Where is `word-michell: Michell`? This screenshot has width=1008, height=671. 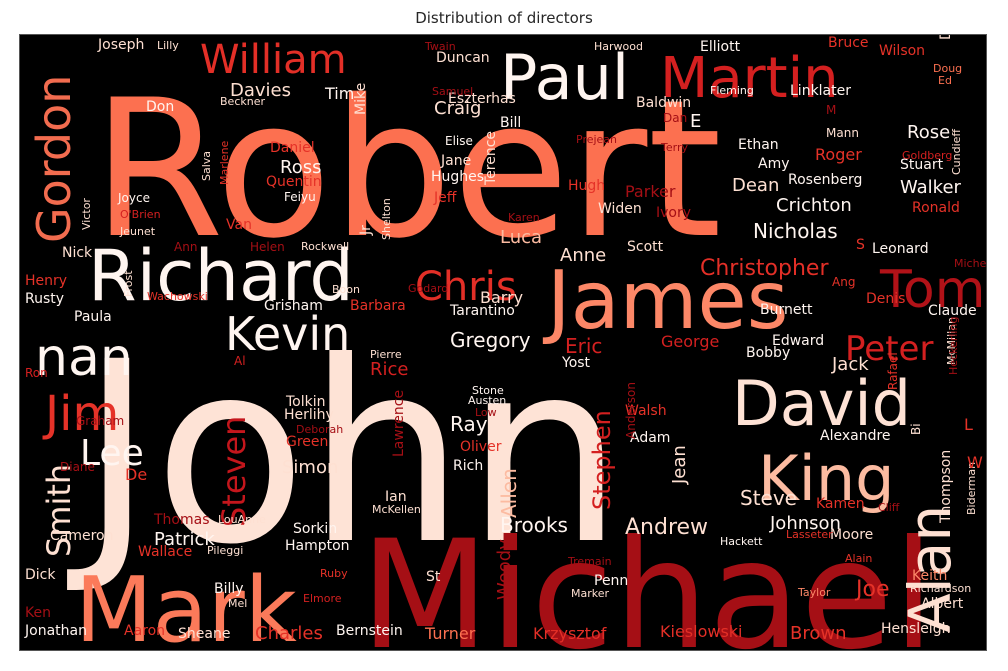
word-michell: Michell is located at coordinates (970, 263).